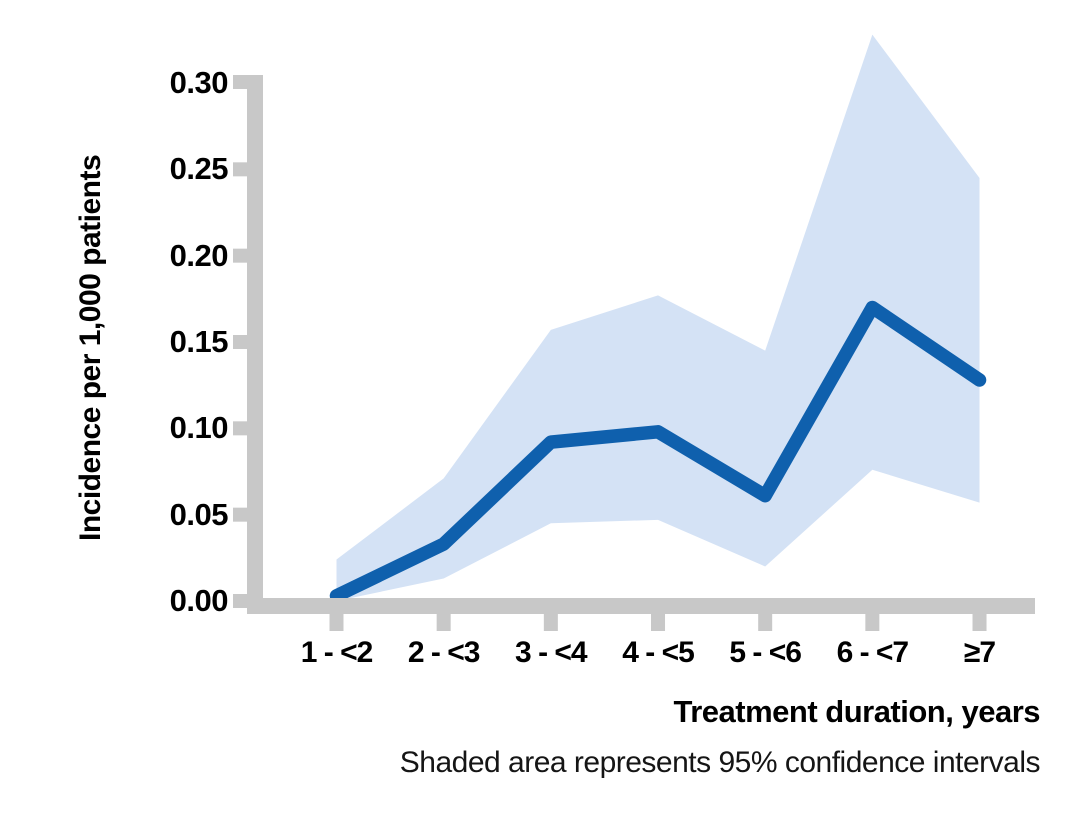 The width and height of the screenshot is (1080, 818). Describe the element at coordinates (199, 255) in the screenshot. I see `y-tick-label: 0.20` at that location.